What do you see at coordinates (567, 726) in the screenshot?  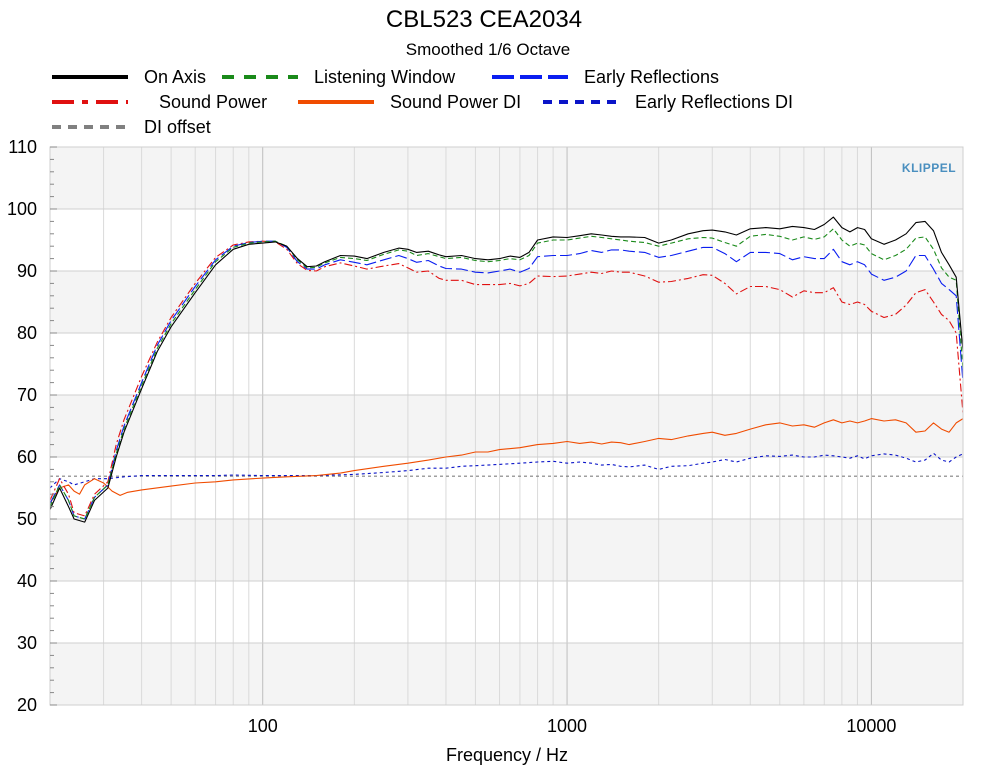 I see `x-tick-label: 1000` at bounding box center [567, 726].